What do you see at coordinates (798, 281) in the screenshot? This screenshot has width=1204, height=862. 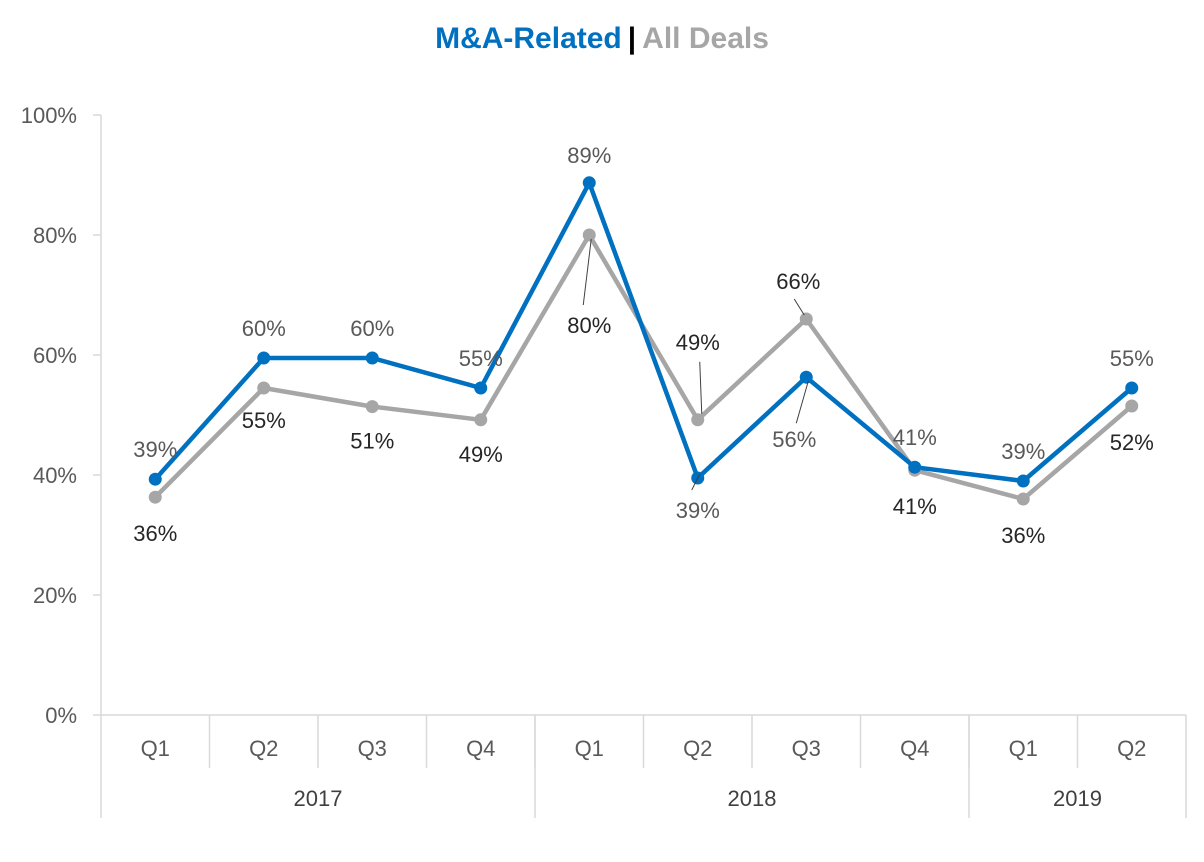 I see `data-label-all-deals: 66%` at bounding box center [798, 281].